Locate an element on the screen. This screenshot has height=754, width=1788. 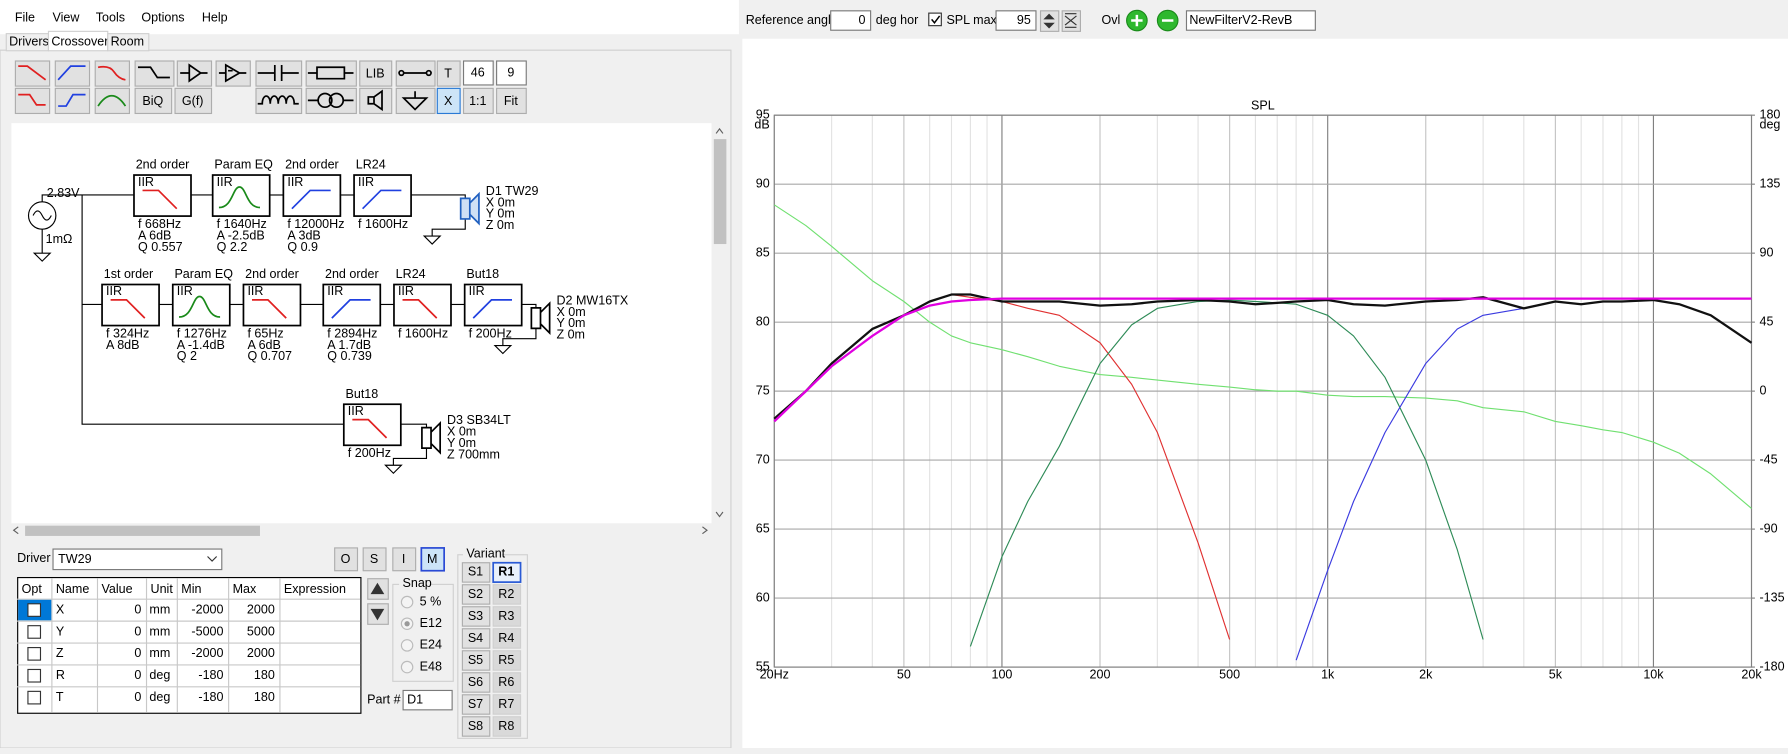
mode-label: I is located at coordinates (403, 559).